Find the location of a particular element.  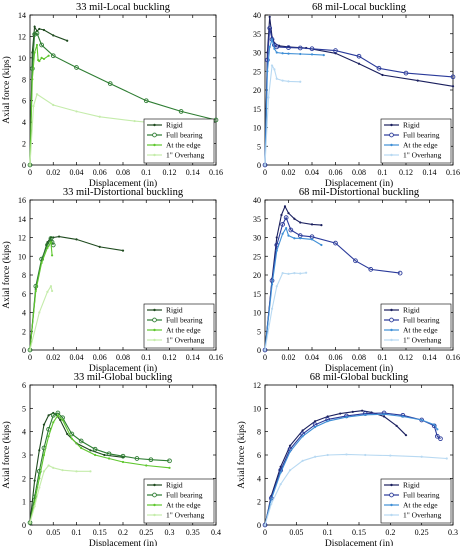

x-tick-label: 0.04 is located at coordinates (77, 357).